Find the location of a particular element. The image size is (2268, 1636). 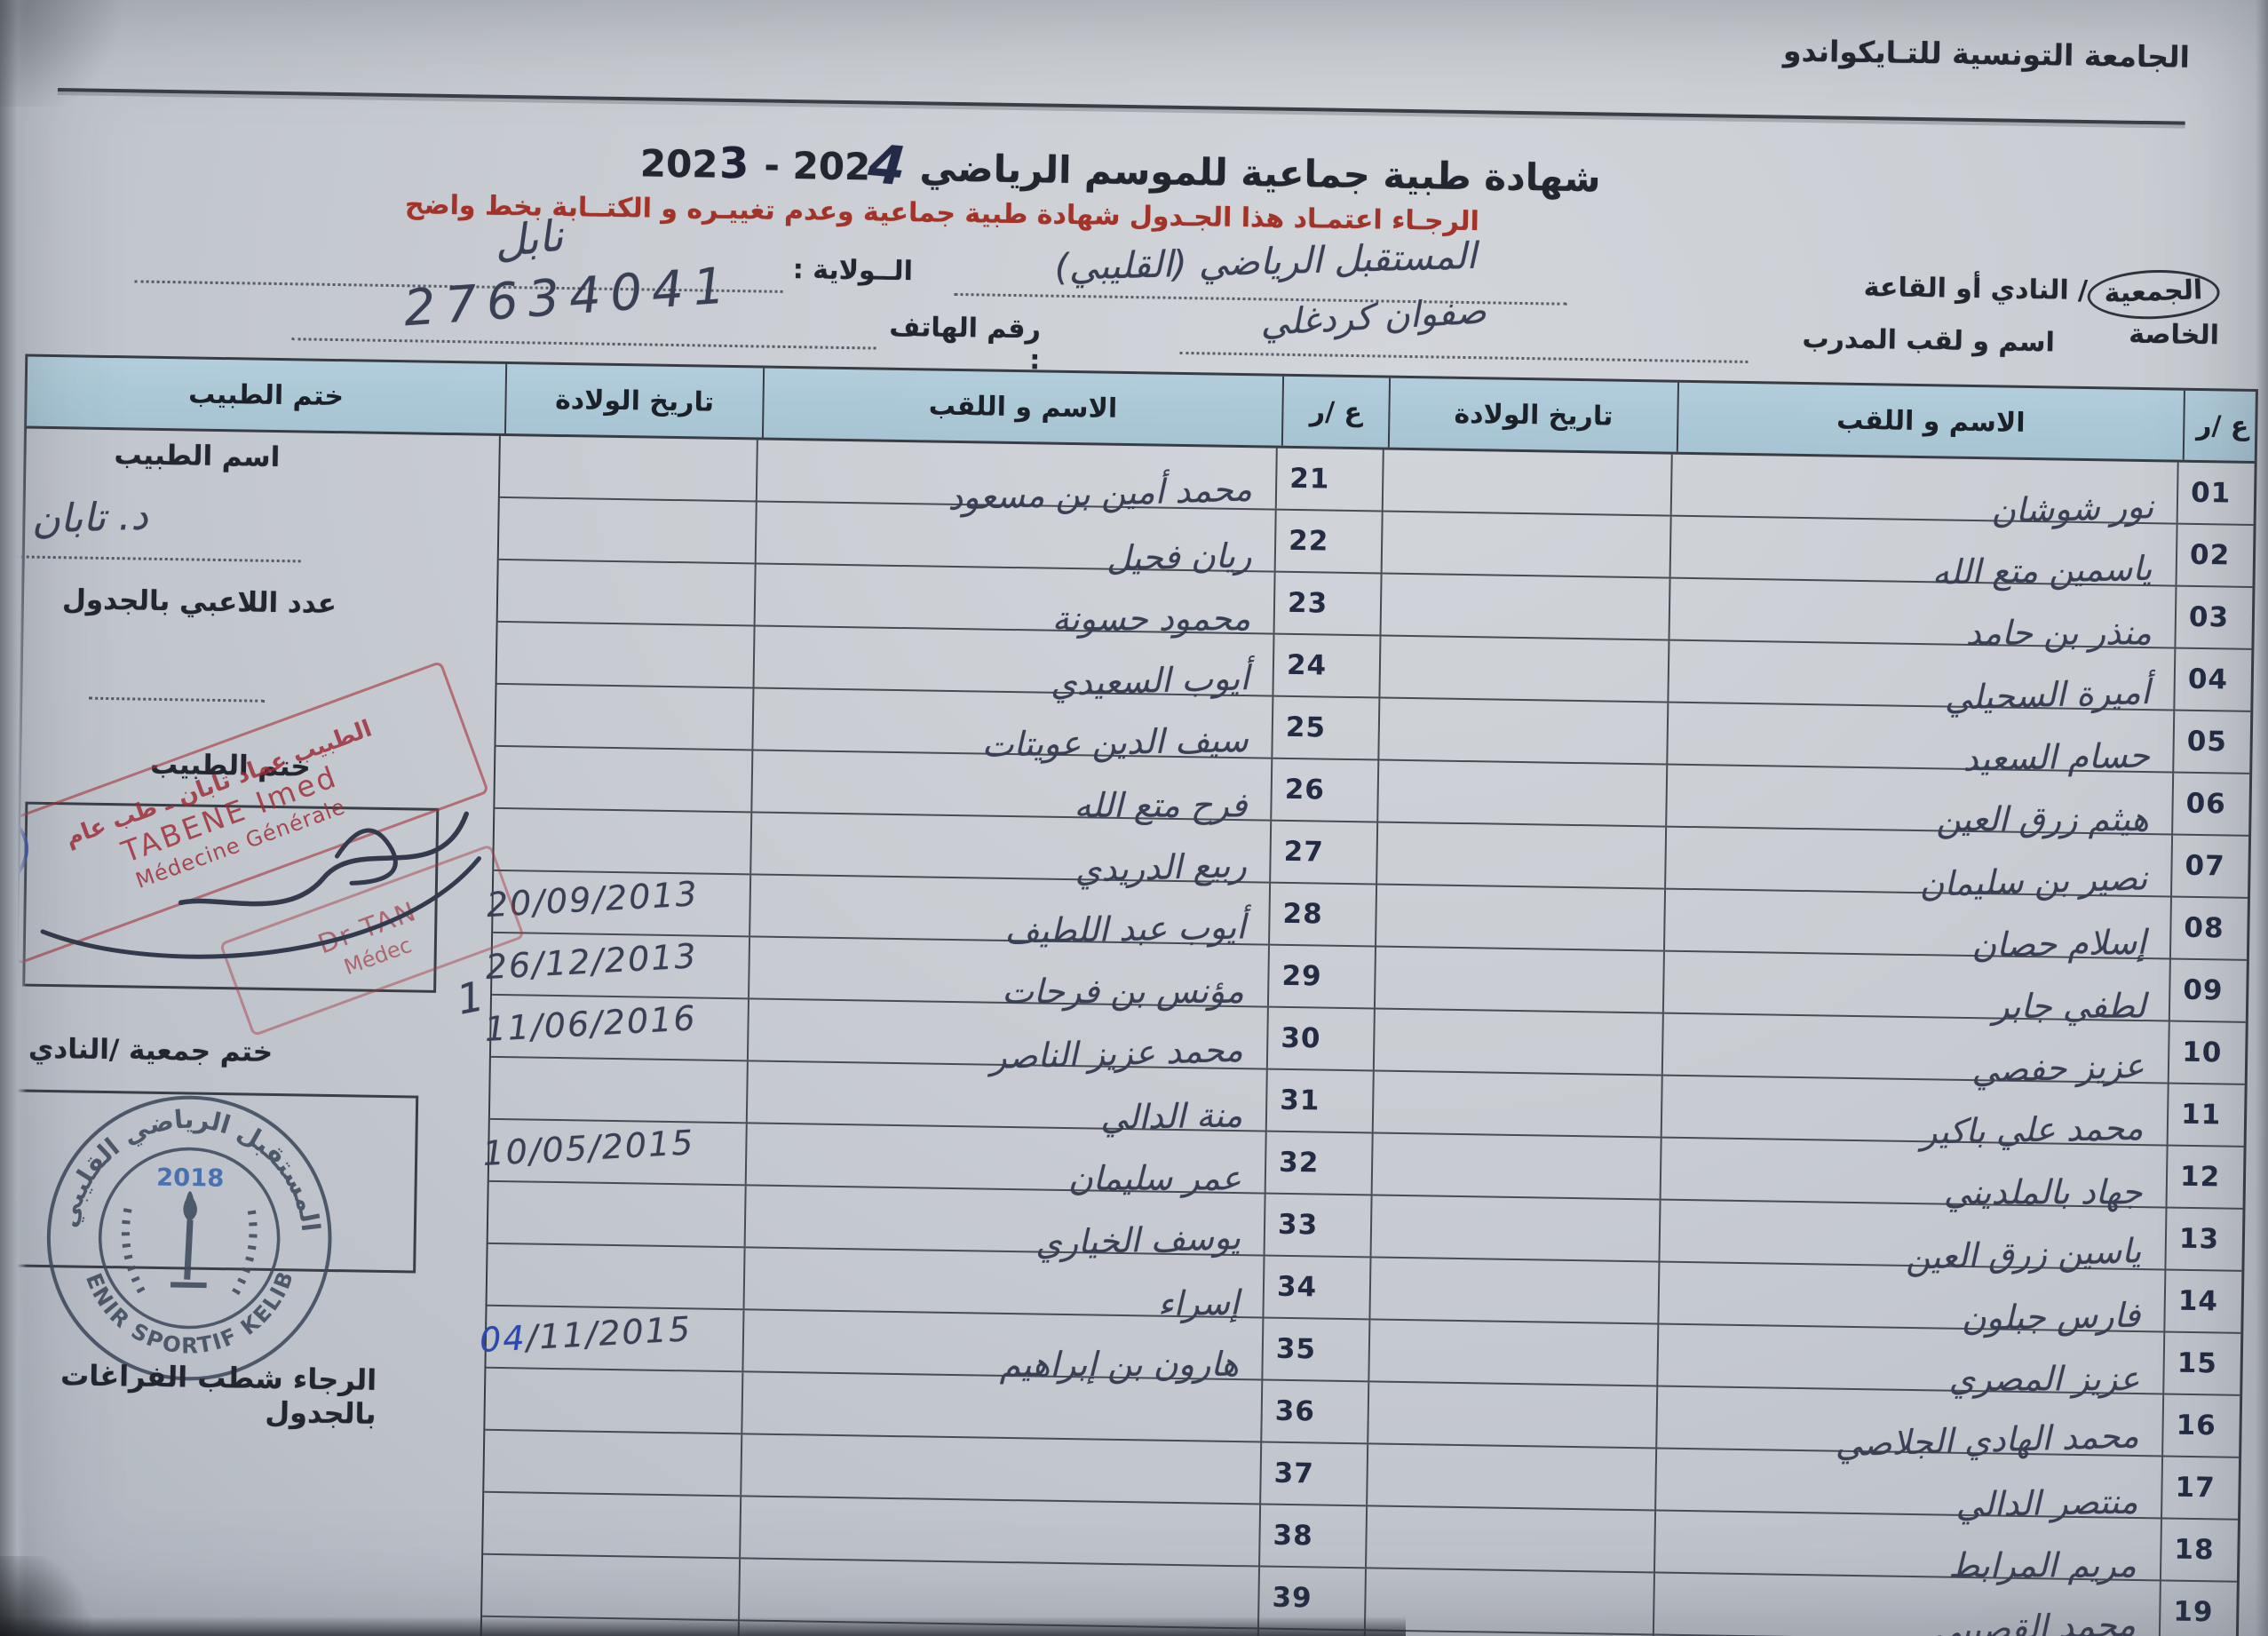

cell-number-left: 25 is located at coordinates (1327, 727).